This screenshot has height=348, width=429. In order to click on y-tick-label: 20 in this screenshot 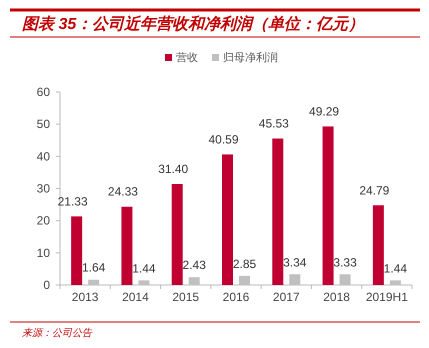, I will do `click(43, 221)`.